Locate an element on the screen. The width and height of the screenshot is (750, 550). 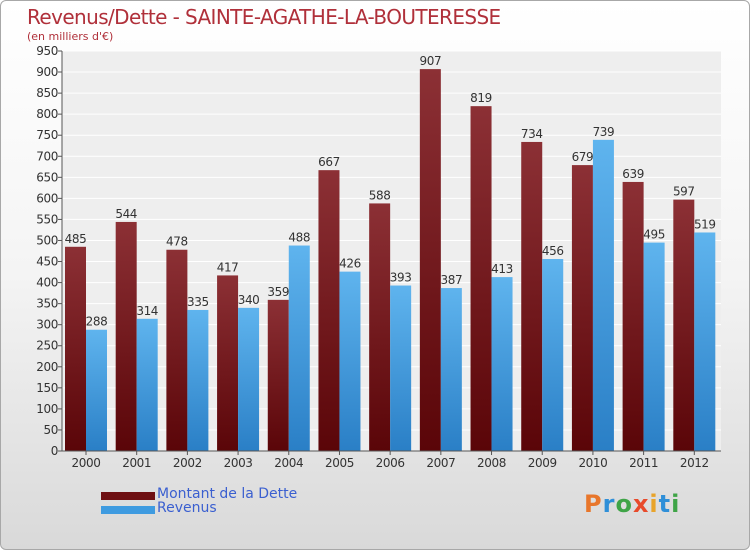
x-tick-label: 2011 is located at coordinates (643, 463).